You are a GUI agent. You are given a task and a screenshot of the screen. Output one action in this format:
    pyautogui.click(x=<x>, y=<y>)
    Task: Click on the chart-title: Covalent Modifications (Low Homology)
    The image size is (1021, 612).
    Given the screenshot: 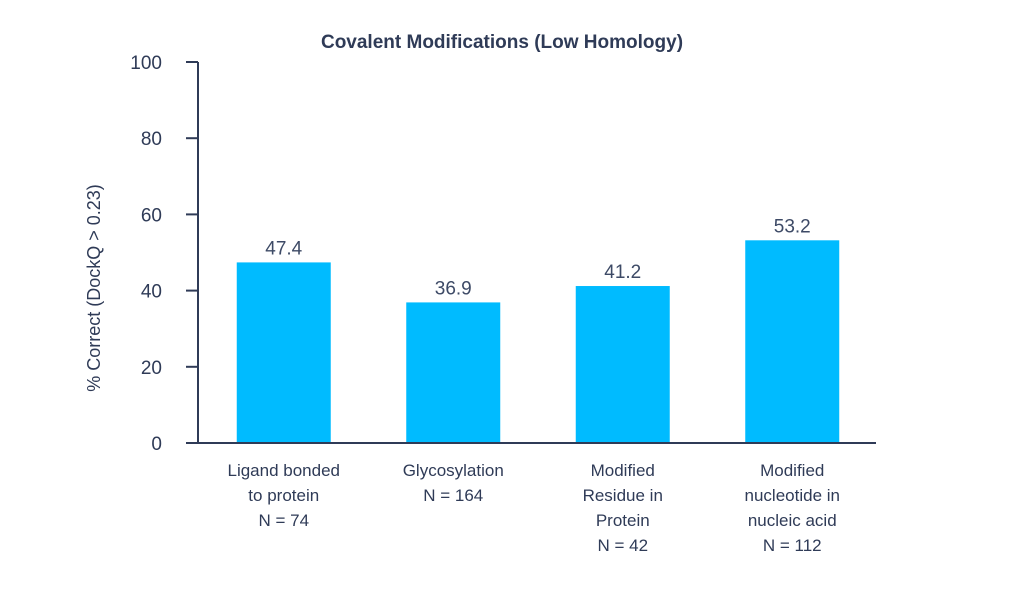 What is the action you would take?
    pyautogui.click(x=502, y=42)
    